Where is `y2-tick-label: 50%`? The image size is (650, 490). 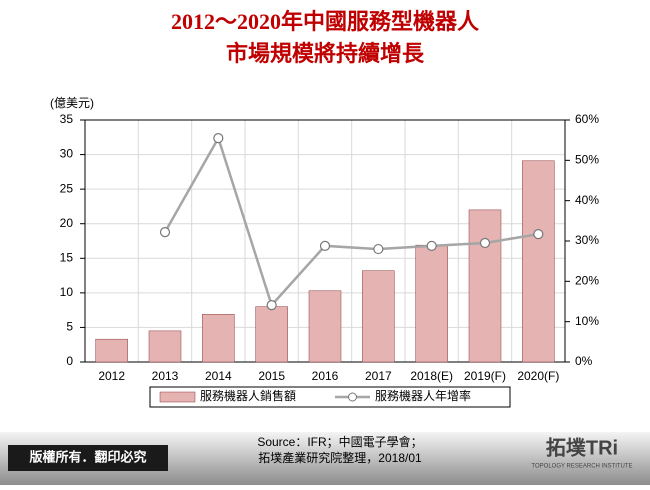
y2-tick-label: 50% is located at coordinates (587, 160).